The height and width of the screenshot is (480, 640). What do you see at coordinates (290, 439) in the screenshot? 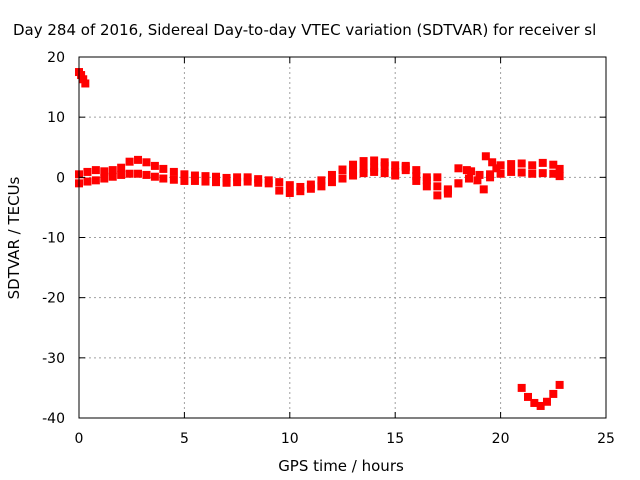
I see `x-tick-label: 10` at bounding box center [290, 439].